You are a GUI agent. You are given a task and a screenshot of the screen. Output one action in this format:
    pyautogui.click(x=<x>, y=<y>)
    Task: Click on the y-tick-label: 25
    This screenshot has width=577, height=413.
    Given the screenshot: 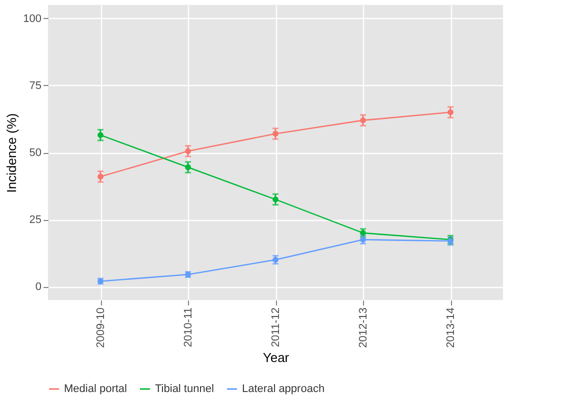 What is the action you would take?
    pyautogui.click(x=35, y=220)
    